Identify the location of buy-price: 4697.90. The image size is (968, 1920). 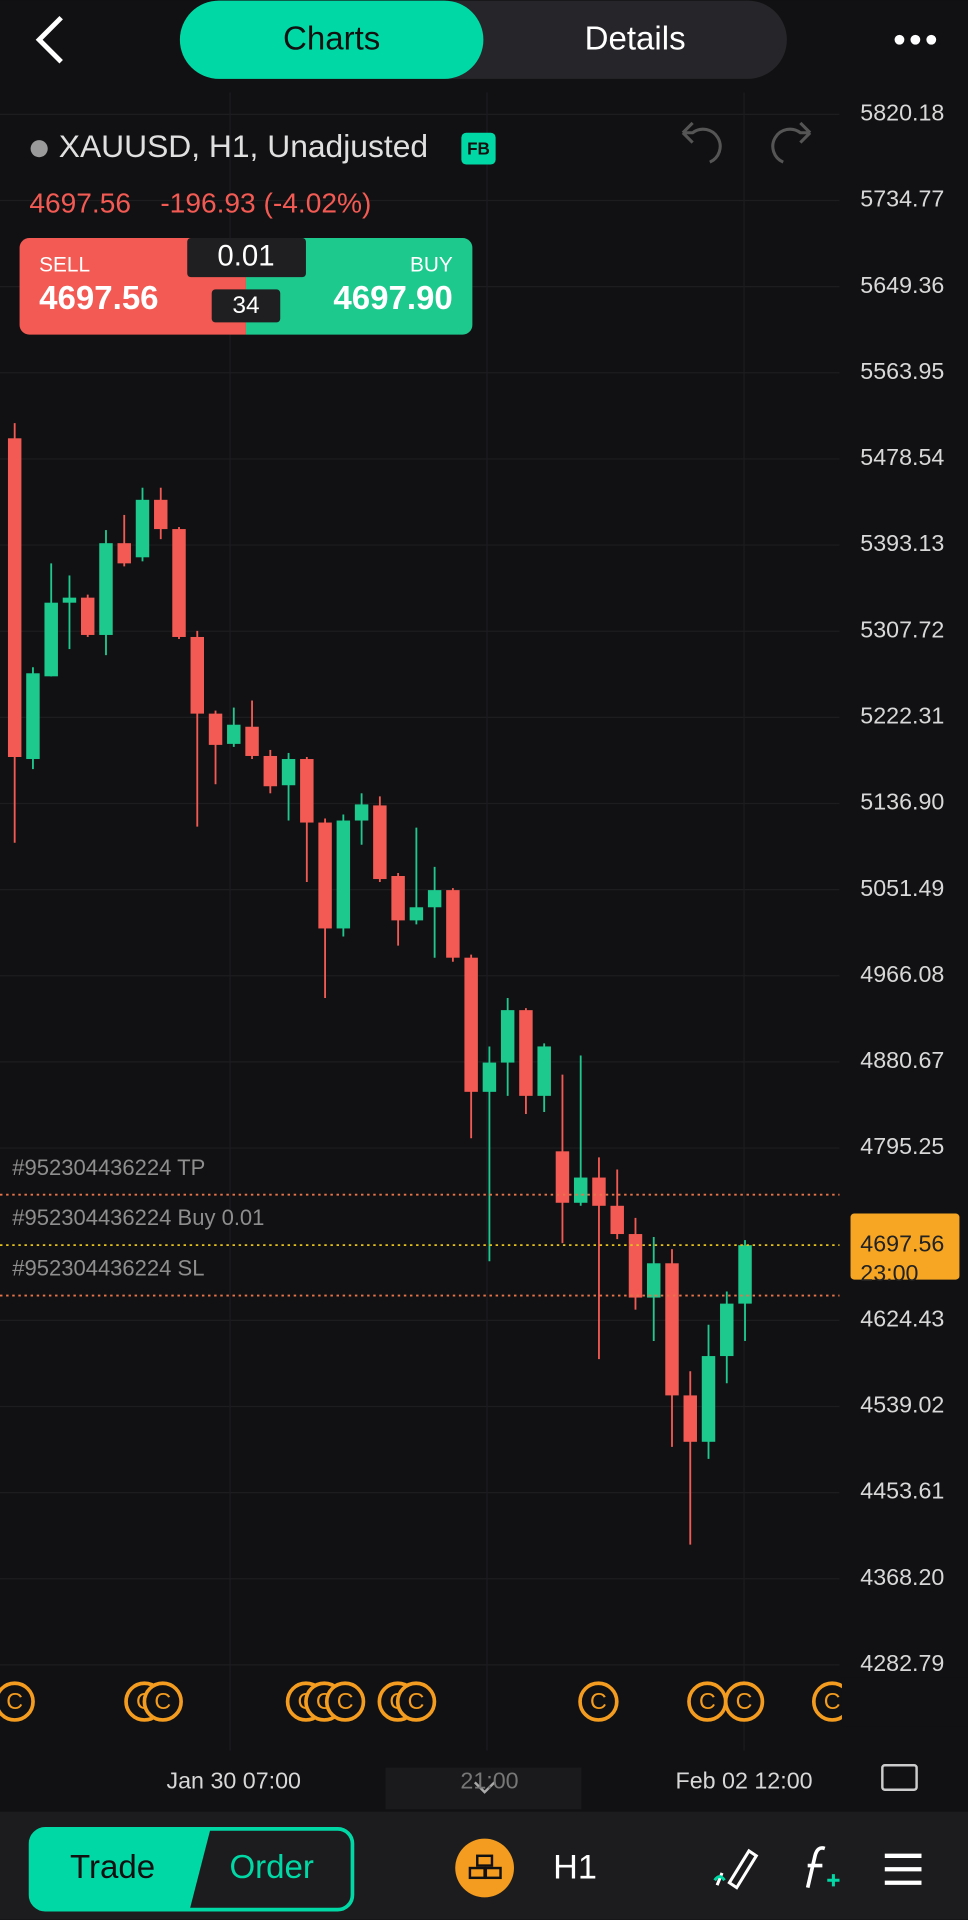
(392, 298).